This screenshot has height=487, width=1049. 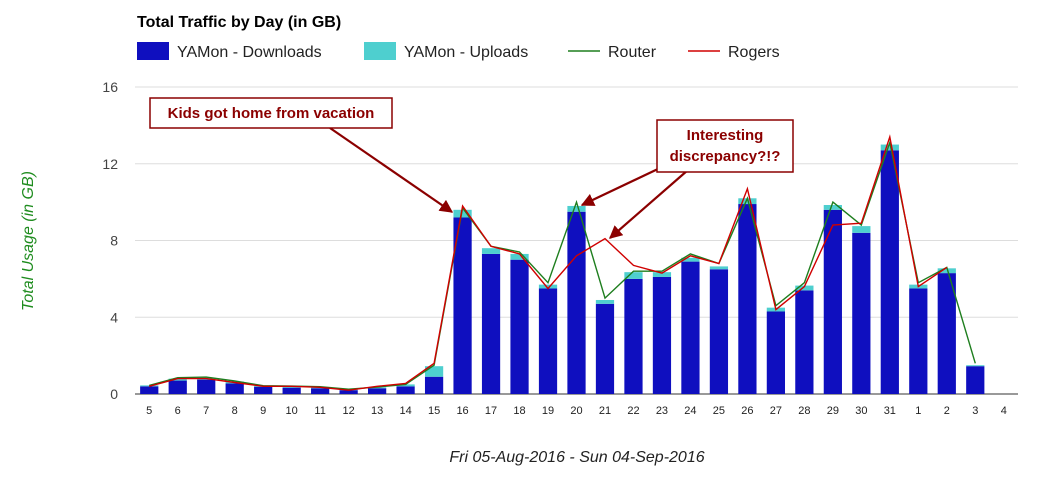 What do you see at coordinates (263, 411) in the screenshot?
I see `x-tick-label: 9` at bounding box center [263, 411].